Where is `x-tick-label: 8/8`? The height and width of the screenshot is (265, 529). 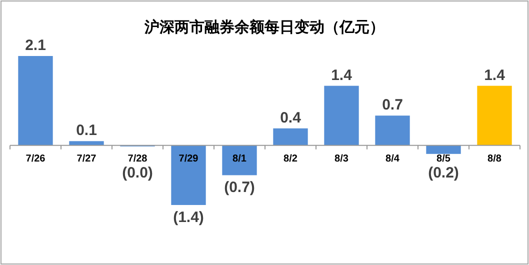
x-tick-label: 8/8 is located at coordinates (495, 158).